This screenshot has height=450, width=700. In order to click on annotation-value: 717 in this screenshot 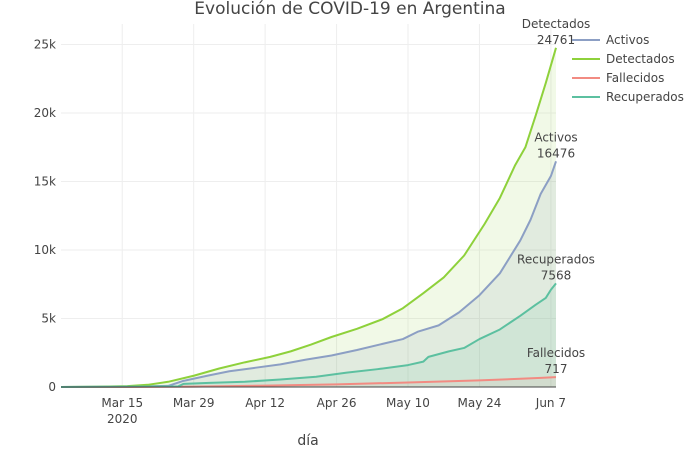, I will do `click(556, 369)`.